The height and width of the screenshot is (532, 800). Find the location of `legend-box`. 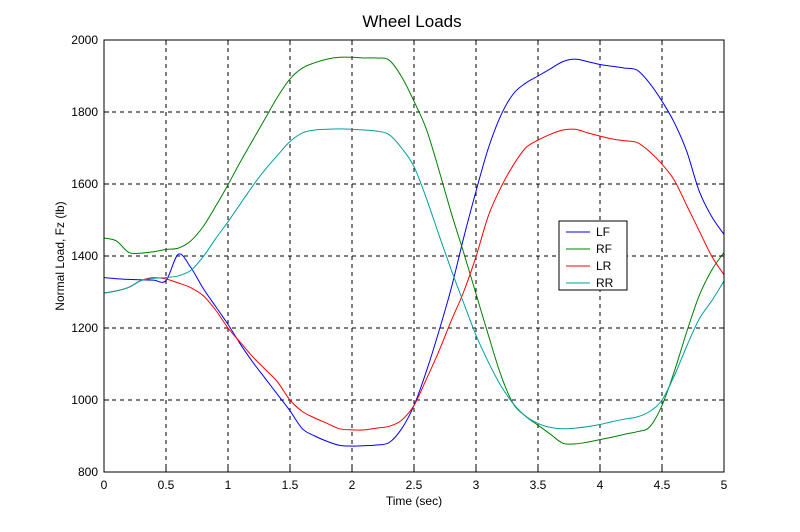

legend-box is located at coordinates (593, 255).